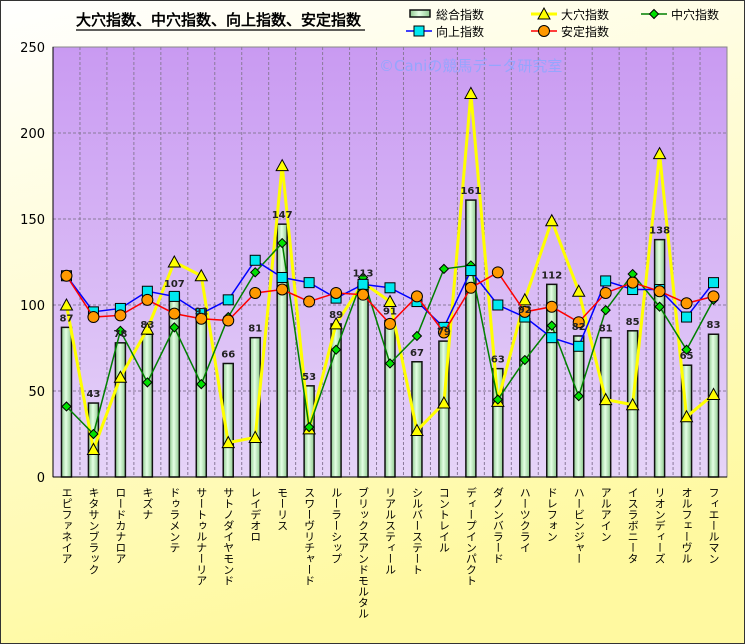 The height and width of the screenshot is (644, 745). What do you see at coordinates (93, 531) in the screenshot?
I see `x-tick-label: キタサンブラック` at bounding box center [93, 531].